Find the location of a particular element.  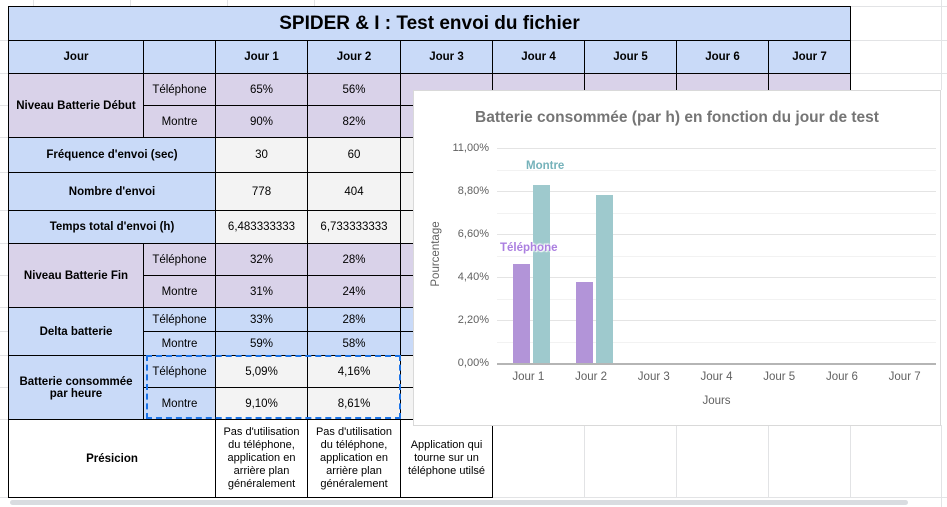

sublabel-fin-montre: Montre is located at coordinates (180, 292).